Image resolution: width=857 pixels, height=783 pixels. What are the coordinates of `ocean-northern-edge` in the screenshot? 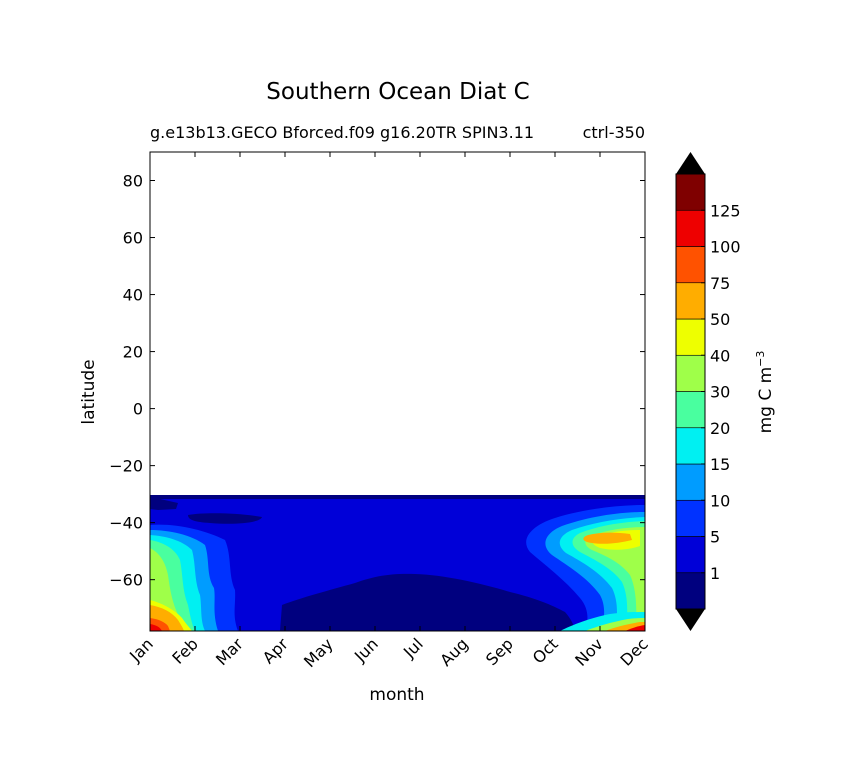 It's located at (397, 497).